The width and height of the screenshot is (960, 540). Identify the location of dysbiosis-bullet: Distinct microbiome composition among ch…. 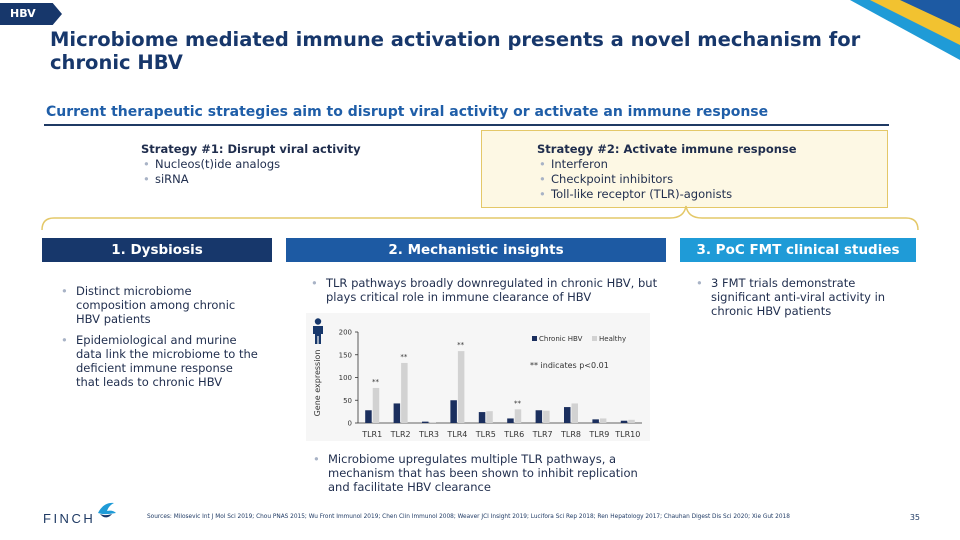
(158, 305).